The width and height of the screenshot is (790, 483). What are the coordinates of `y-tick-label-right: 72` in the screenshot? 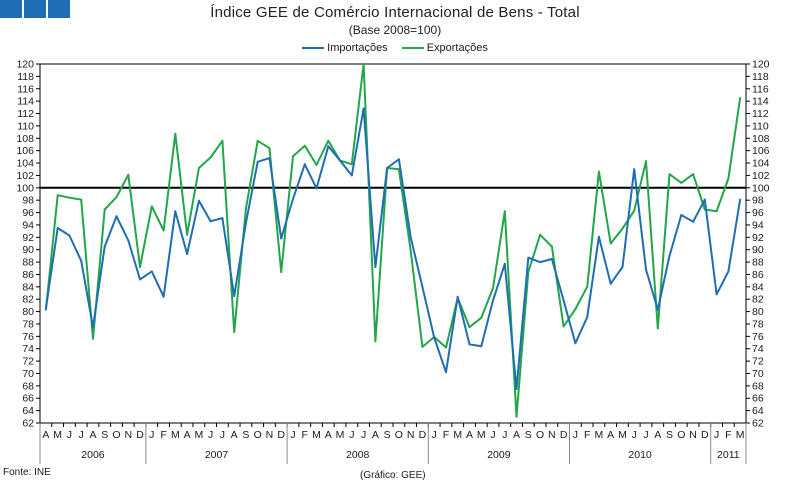 It's located at (758, 362).